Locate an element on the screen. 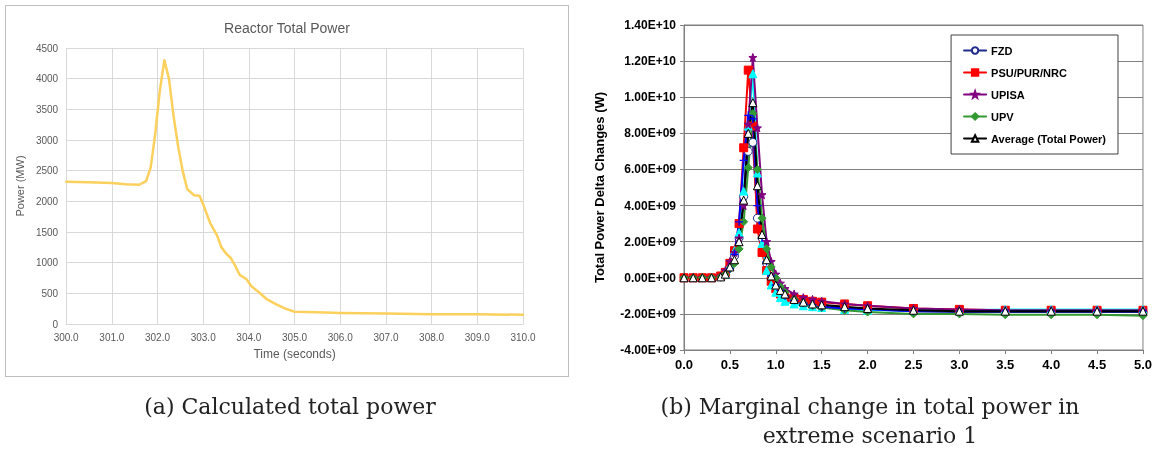 The width and height of the screenshot is (1160, 455). x-tick-label: 307.0 is located at coordinates (386, 337).